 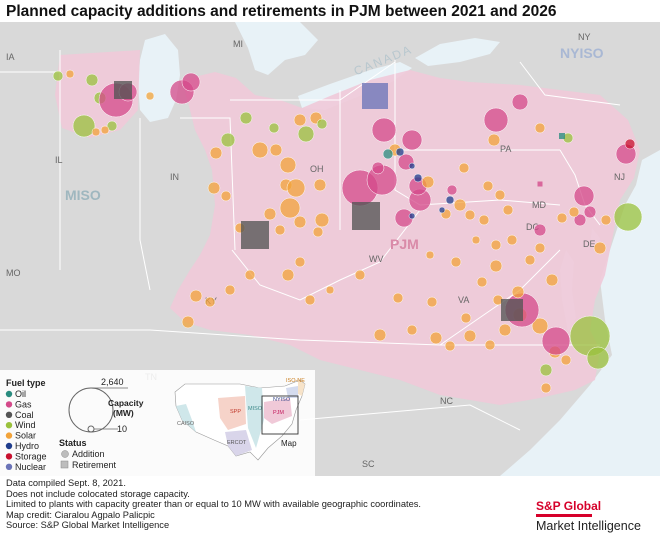 I want to click on inset-label-caiso: CAISO, so click(x=186, y=424).